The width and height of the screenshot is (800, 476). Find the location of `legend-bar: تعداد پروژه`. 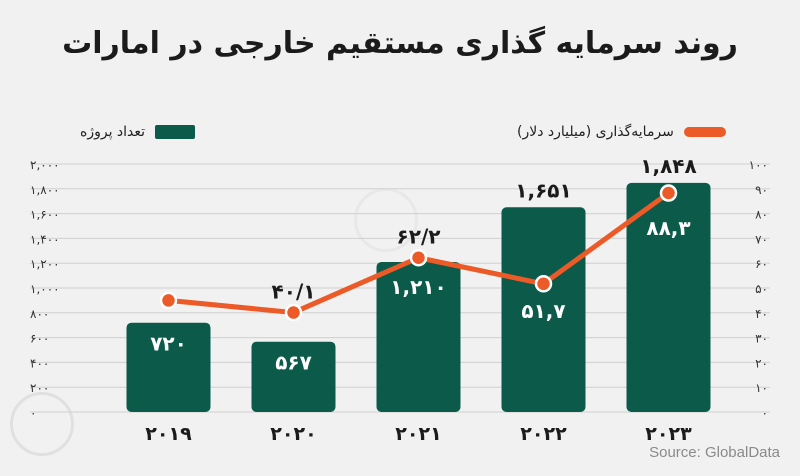

legend-bar: تعداد پروژه is located at coordinates (138, 132).